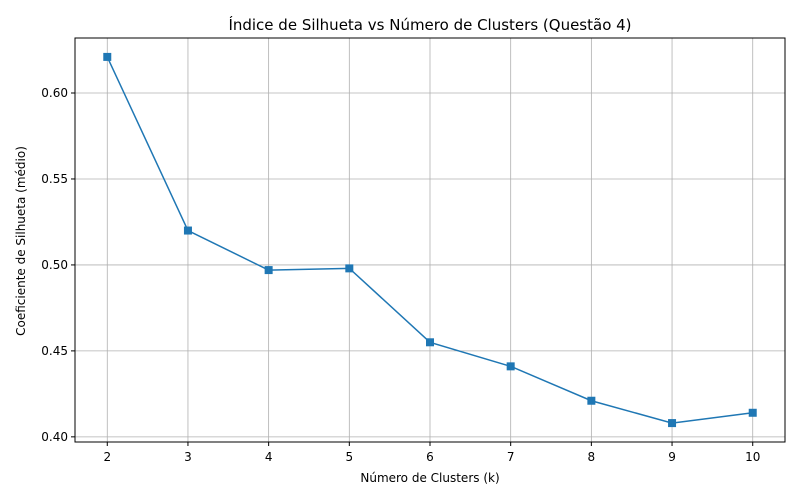 Image resolution: width=800 pixels, height=504 pixels. Describe the element at coordinates (430, 457) in the screenshot. I see `x-tick-label: 6` at that location.